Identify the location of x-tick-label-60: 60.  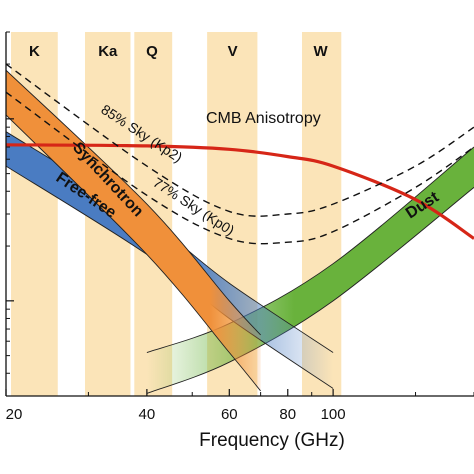
(229, 414).